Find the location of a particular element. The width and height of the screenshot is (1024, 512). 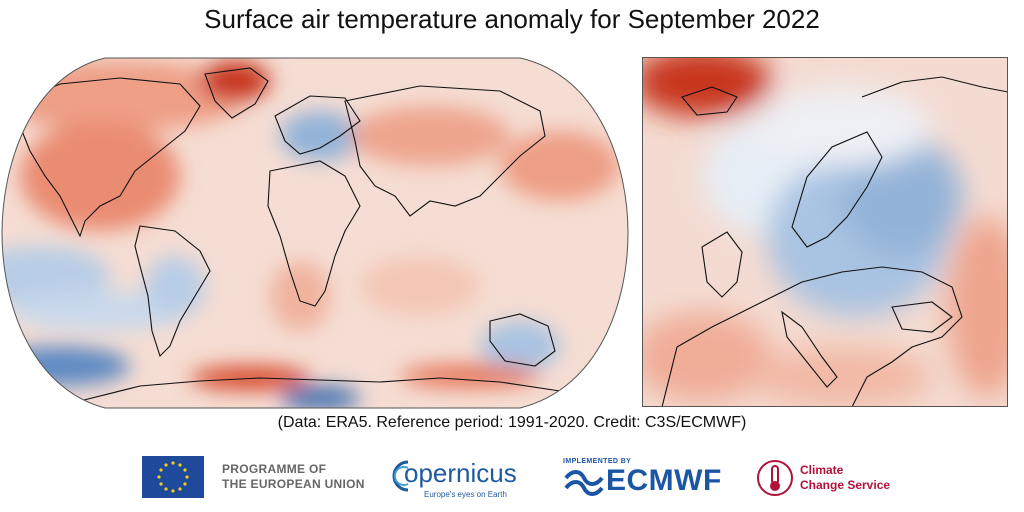

eu-anomaly-east-cool is located at coordinates (902, 197).